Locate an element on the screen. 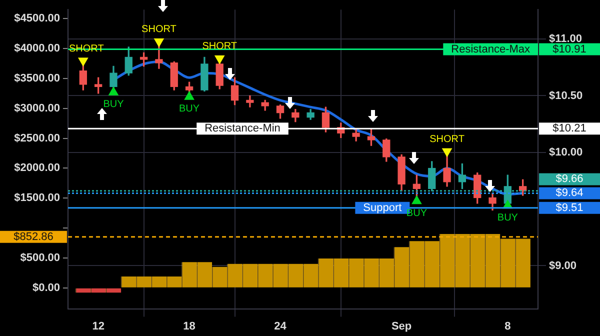 The image size is (600, 336). text: $9.66 is located at coordinates (570, 179).